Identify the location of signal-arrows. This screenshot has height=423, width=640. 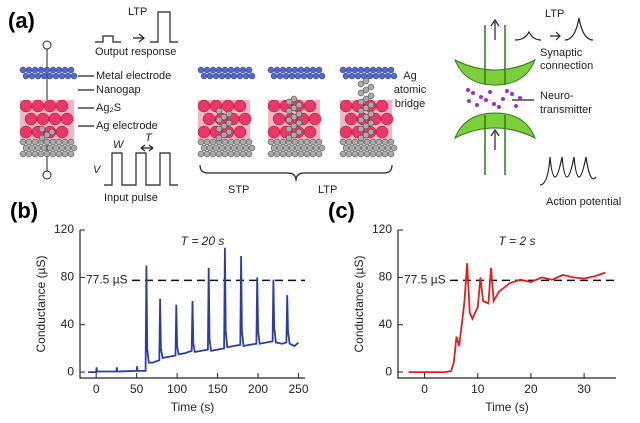
(495, 84).